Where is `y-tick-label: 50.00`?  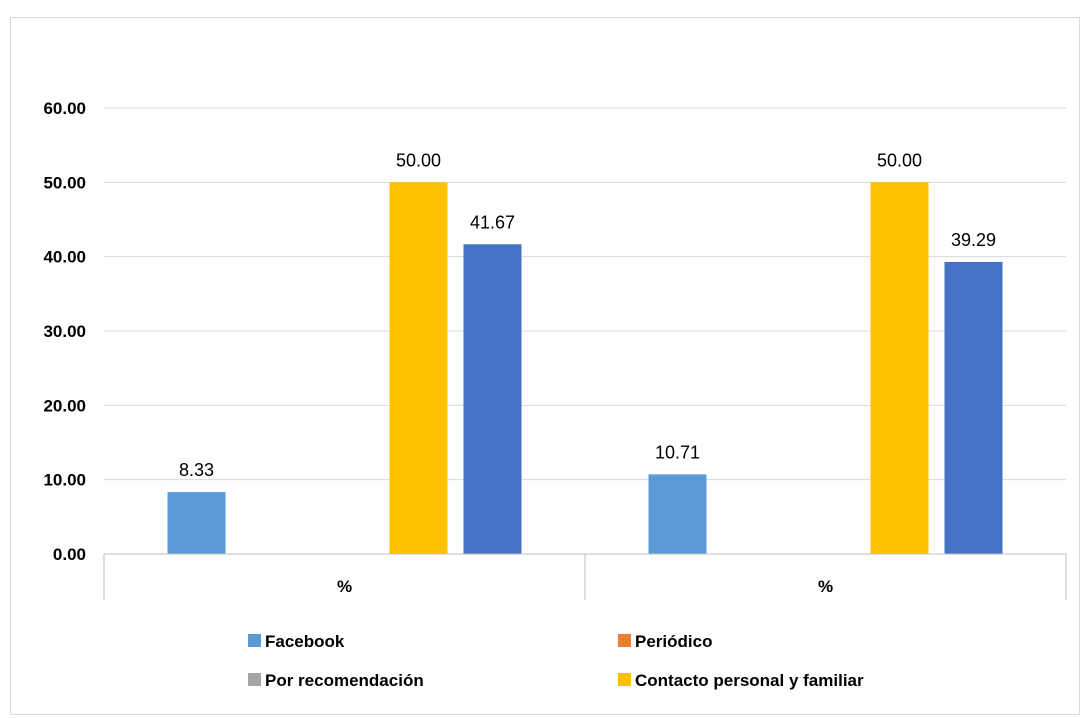
y-tick-label: 50.00 is located at coordinates (64, 182).